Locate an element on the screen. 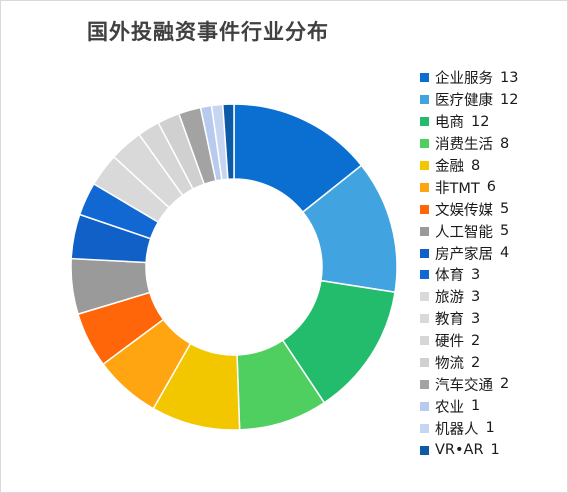  chart-title: 国外投融资事件行业分布 is located at coordinates (208, 32).